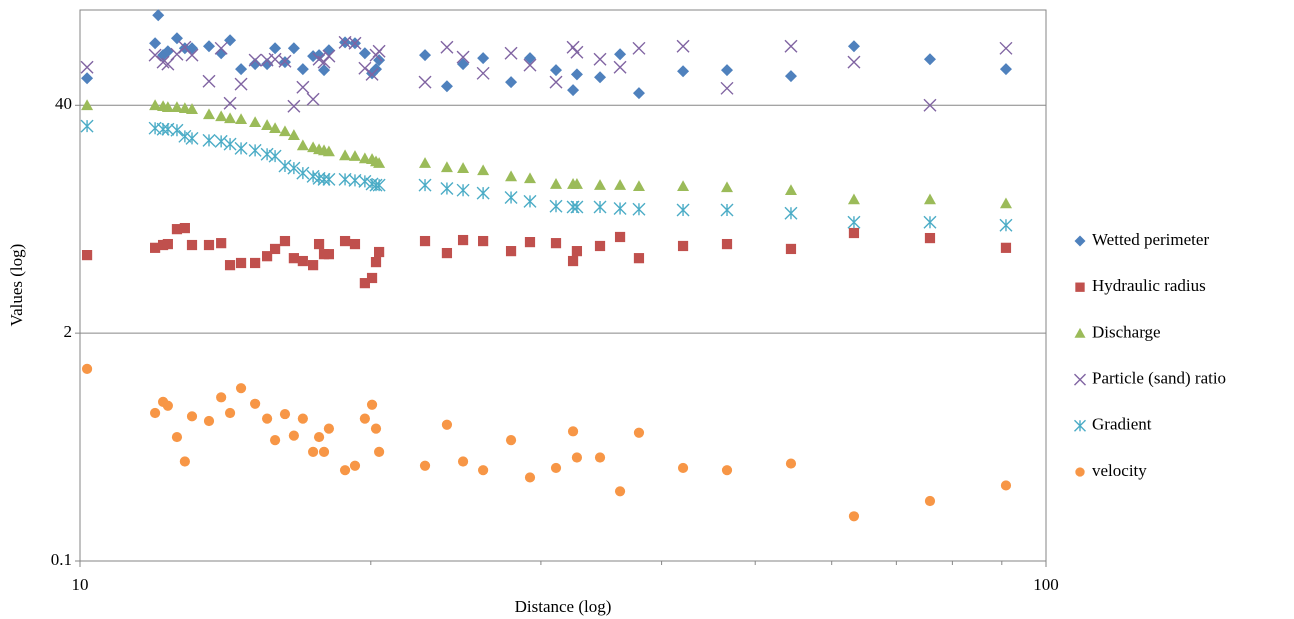 This screenshot has width=1294, height=619. I want to click on x-tick-label: 100, so click(1046, 584).